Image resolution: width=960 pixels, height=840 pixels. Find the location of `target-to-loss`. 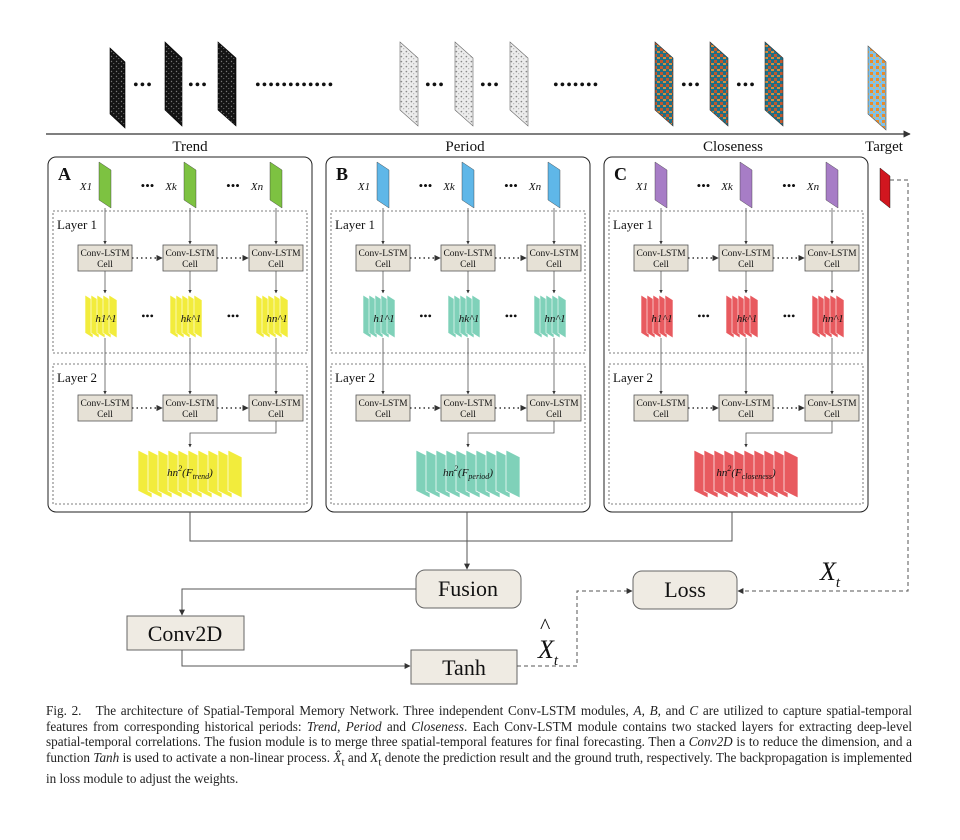

target-to-loss is located at coordinates (823, 386).